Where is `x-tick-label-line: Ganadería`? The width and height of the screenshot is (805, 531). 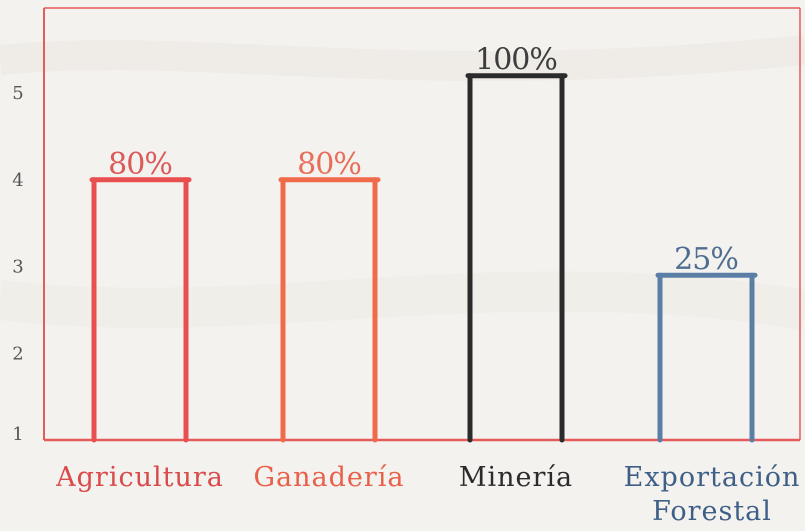
x-tick-label-line: Ganadería is located at coordinates (328, 477).